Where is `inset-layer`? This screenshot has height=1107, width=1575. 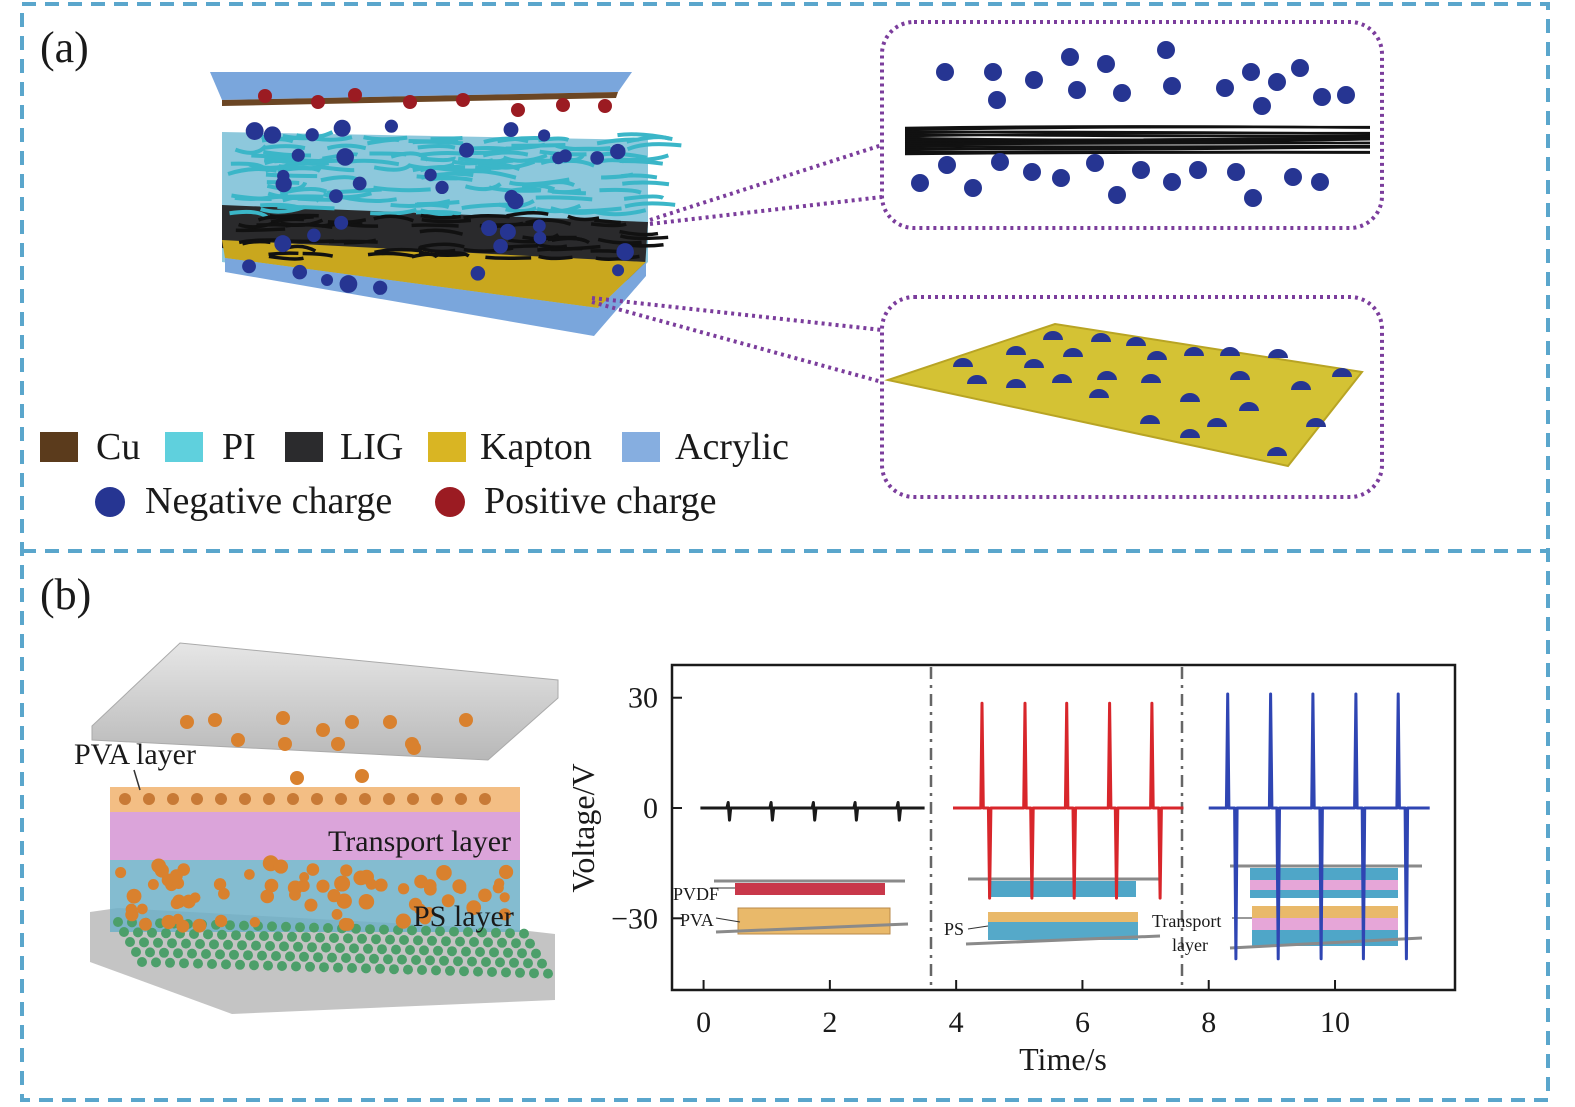 inset-layer is located at coordinates (1062, 889).